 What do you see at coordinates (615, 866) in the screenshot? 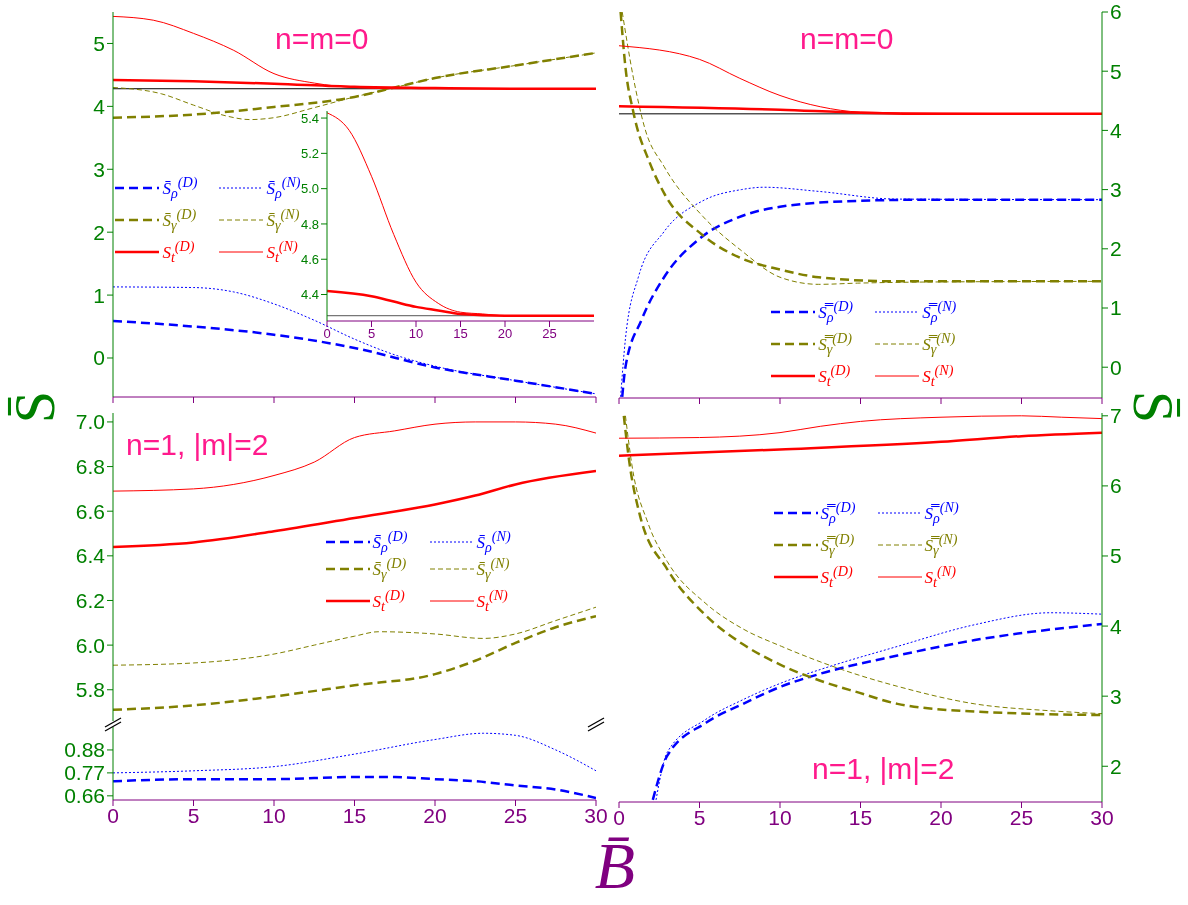
I see `x-axis-title: B̄` at bounding box center [615, 866].